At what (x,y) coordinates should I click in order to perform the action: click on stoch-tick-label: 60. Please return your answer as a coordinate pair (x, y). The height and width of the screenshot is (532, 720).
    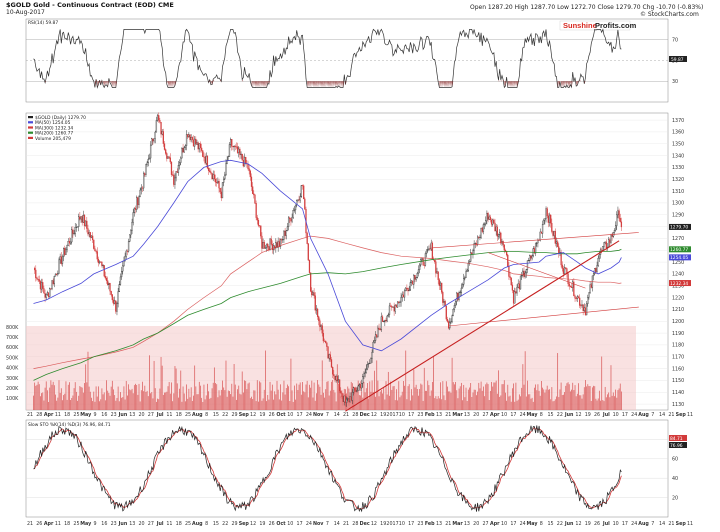
    Looking at the image, I should click on (675, 460).